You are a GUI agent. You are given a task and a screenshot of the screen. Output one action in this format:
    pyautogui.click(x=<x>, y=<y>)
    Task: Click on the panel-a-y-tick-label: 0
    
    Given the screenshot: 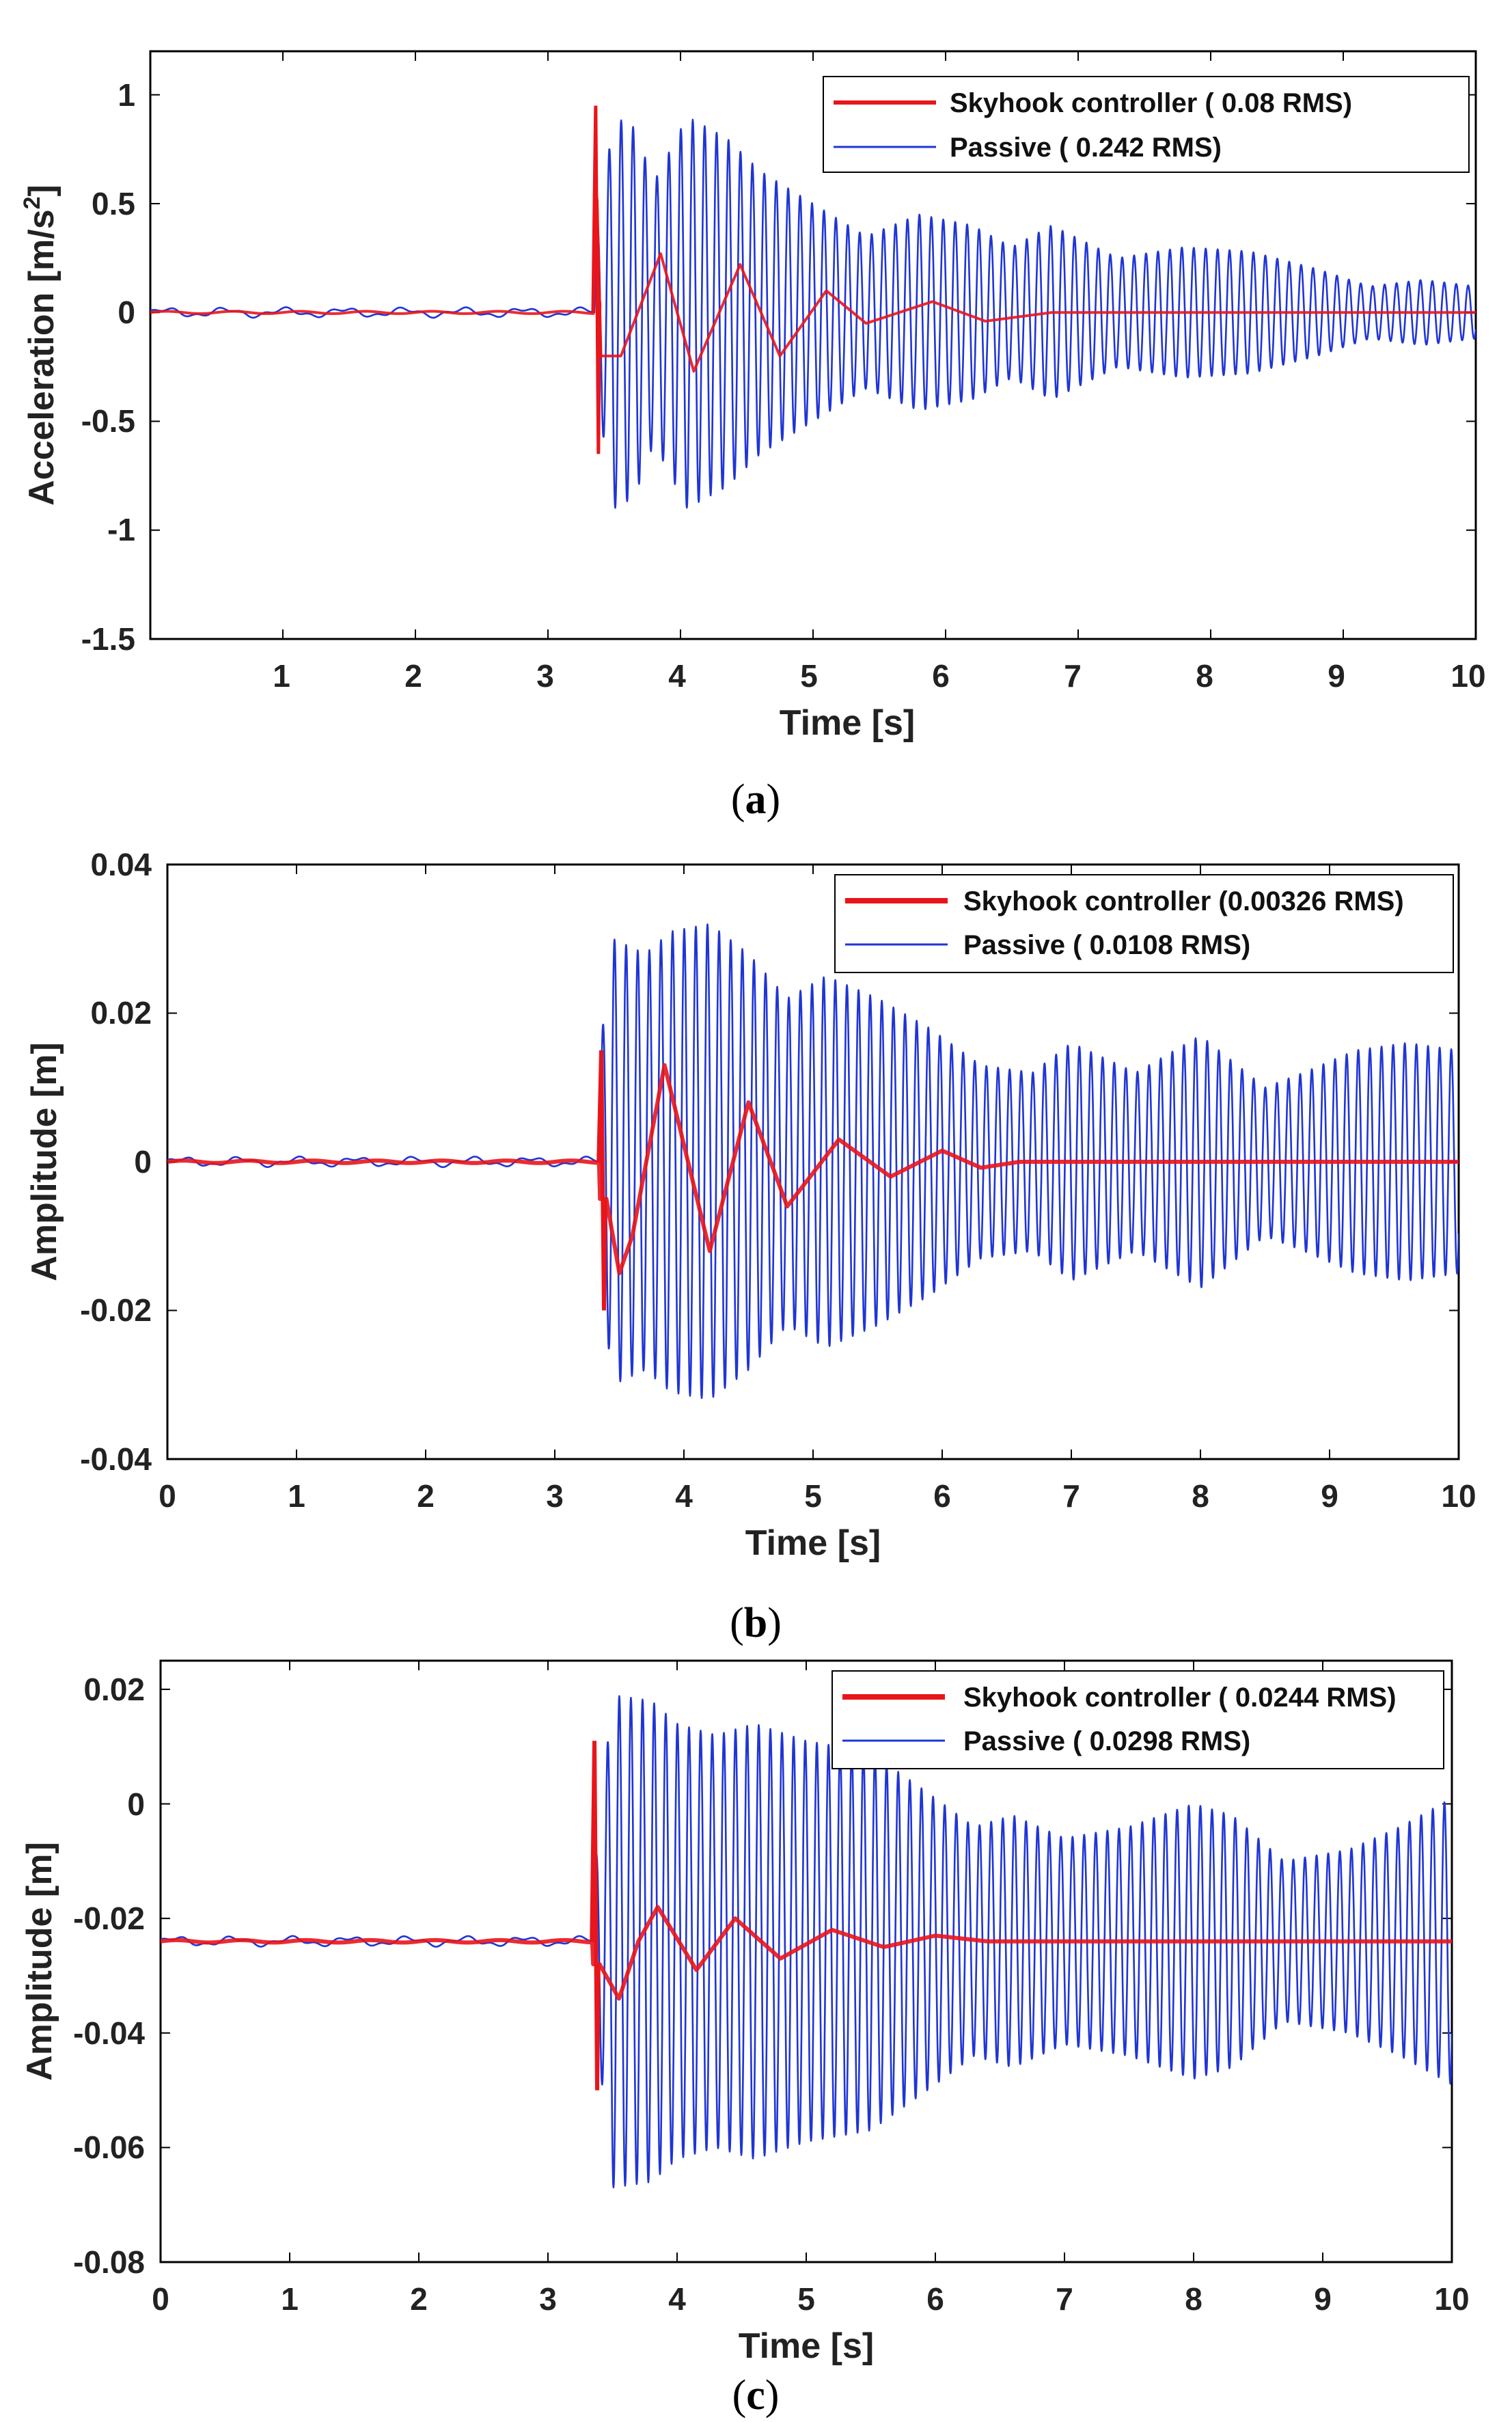 What is the action you would take?
    pyautogui.click(x=126, y=312)
    